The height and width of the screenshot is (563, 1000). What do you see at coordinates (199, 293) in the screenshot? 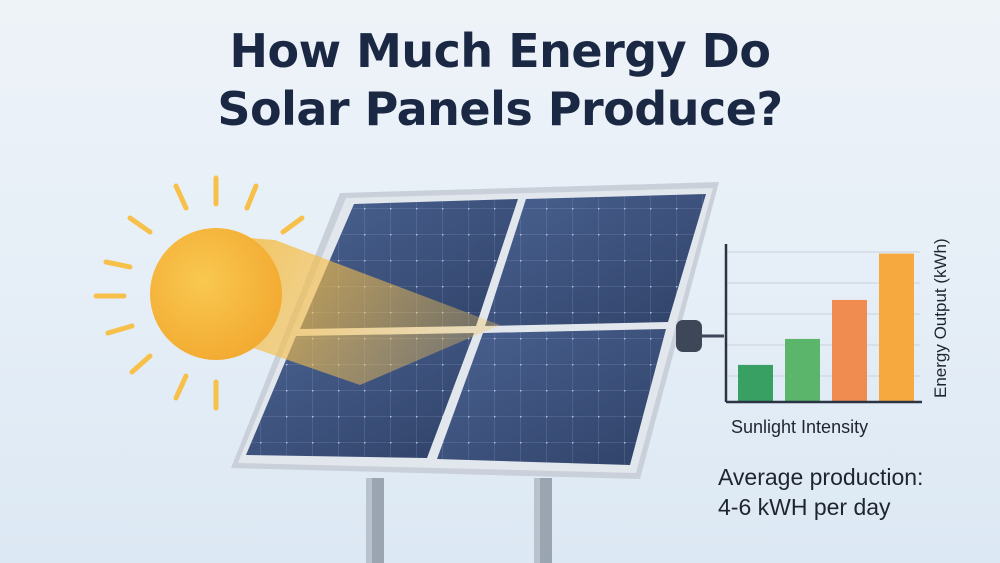
I see `sun-icon` at bounding box center [199, 293].